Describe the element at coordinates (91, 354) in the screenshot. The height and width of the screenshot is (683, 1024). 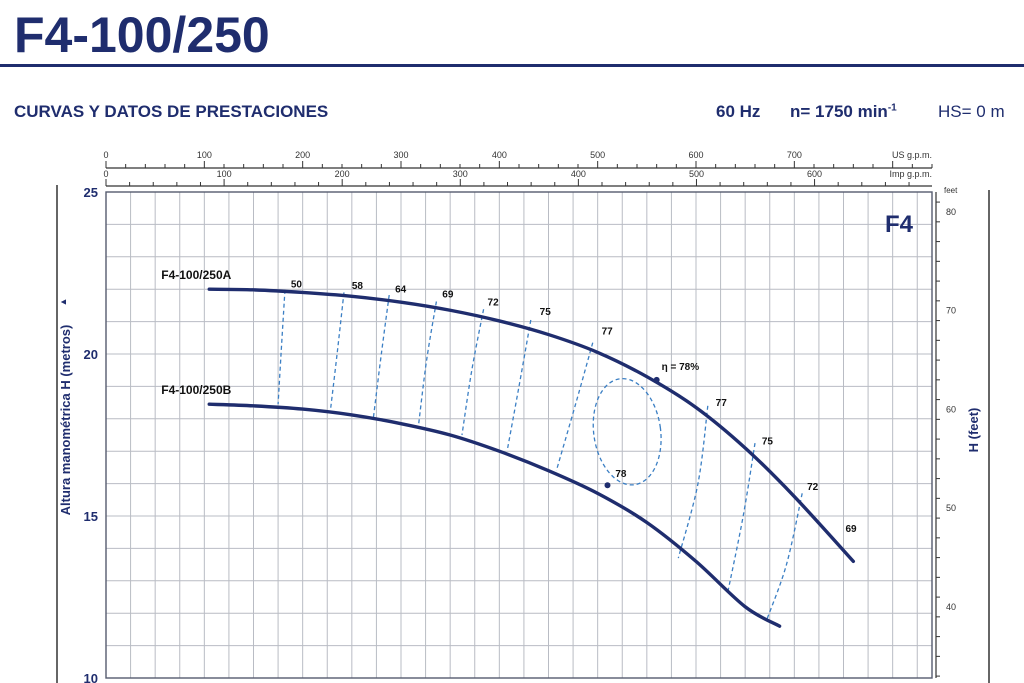
I see `y-tick-label: 20` at that location.